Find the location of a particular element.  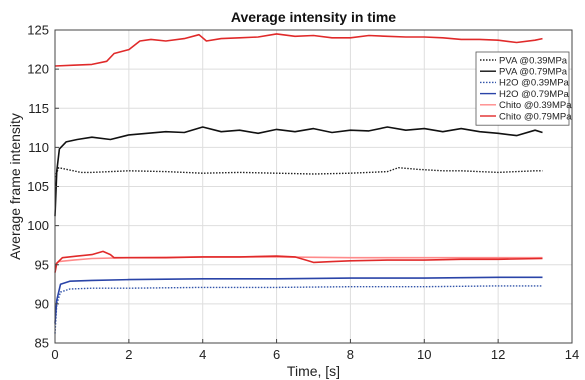

y-tick-label-2: 95 is located at coordinates (42, 264).